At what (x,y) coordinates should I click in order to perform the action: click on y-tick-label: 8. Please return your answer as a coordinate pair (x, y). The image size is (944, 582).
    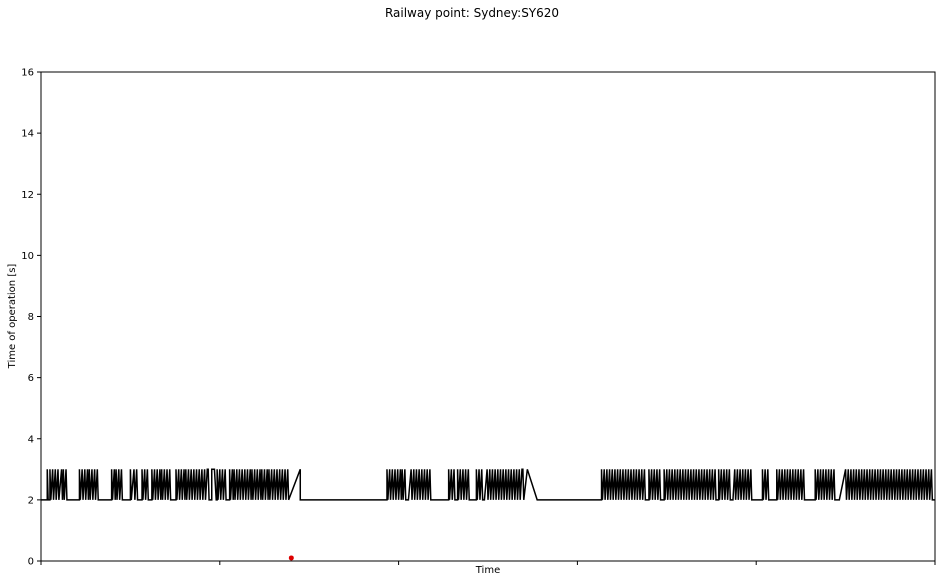
    Looking at the image, I should click on (31, 317).